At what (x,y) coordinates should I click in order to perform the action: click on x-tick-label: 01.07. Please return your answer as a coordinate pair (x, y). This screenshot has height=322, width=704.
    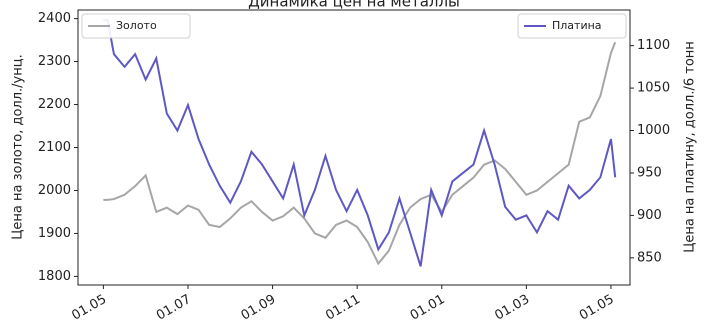
    Looking at the image, I should click on (174, 307).